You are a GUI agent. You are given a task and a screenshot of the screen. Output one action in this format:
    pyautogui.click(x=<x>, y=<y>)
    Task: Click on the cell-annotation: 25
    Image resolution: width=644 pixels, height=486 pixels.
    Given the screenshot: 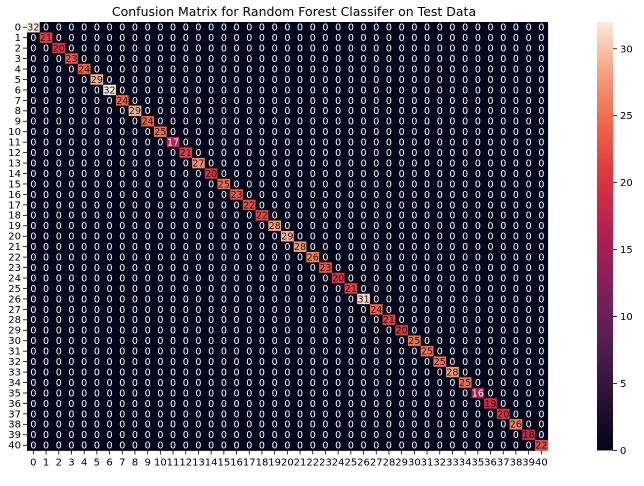 What is the action you would take?
    pyautogui.click(x=440, y=362)
    